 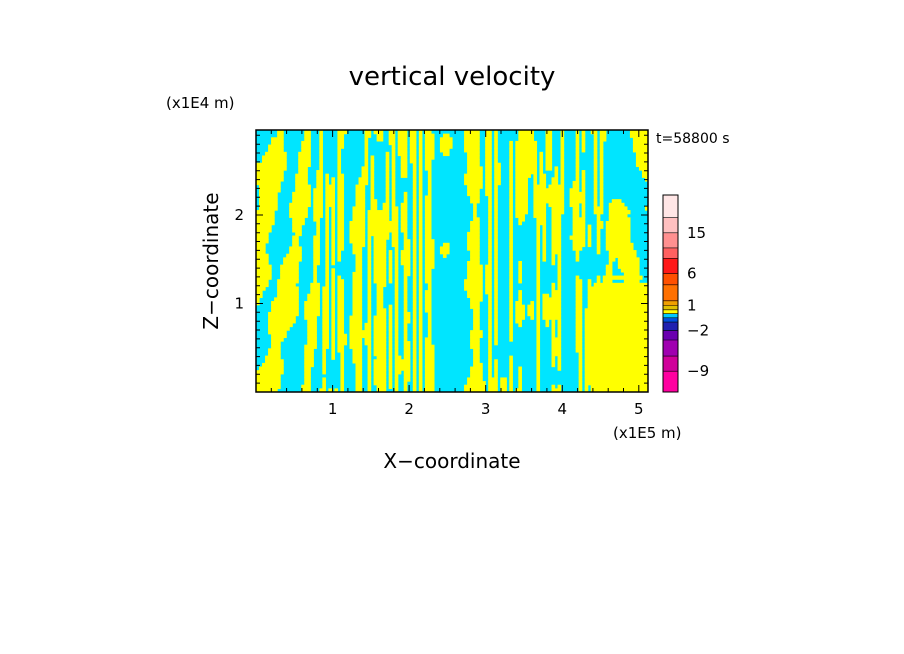 I want to click on colorbar-label: 15, so click(x=696, y=233).